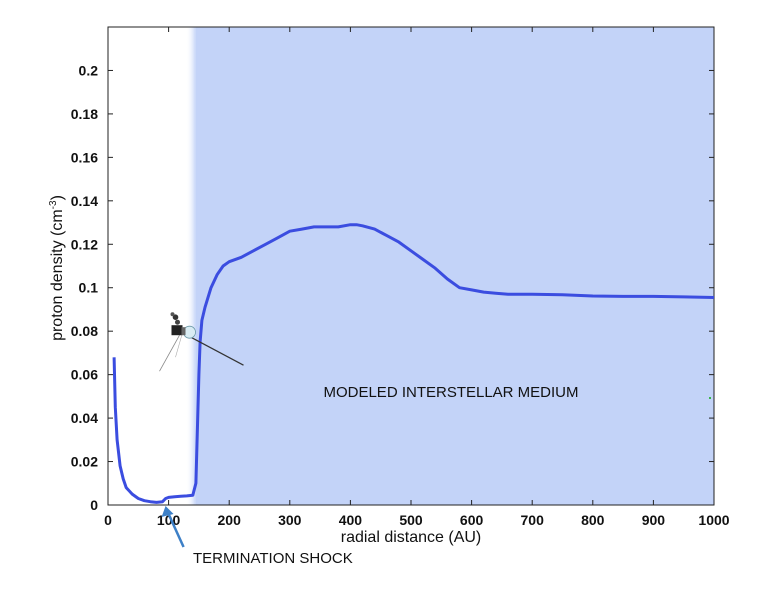 The height and width of the screenshot is (600, 779). What do you see at coordinates (53, 204) in the screenshot?
I see `y-axis-label-superscript: -3` at bounding box center [53, 204].